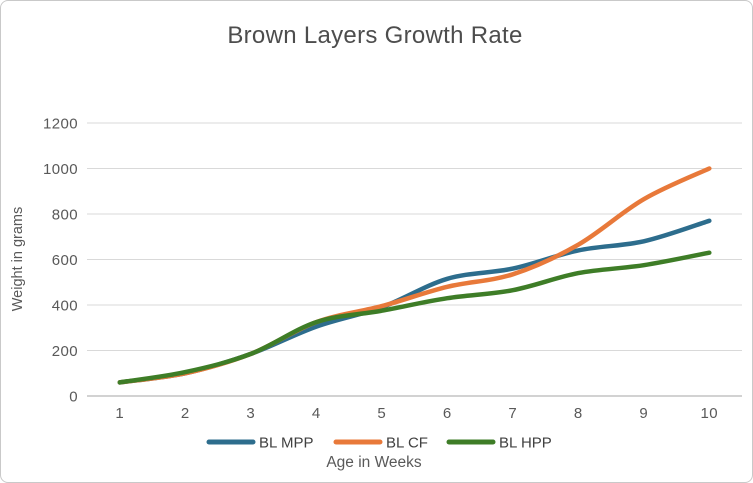  Describe the element at coordinates (73, 397) in the screenshot. I see `y-tick-label: 0` at that location.